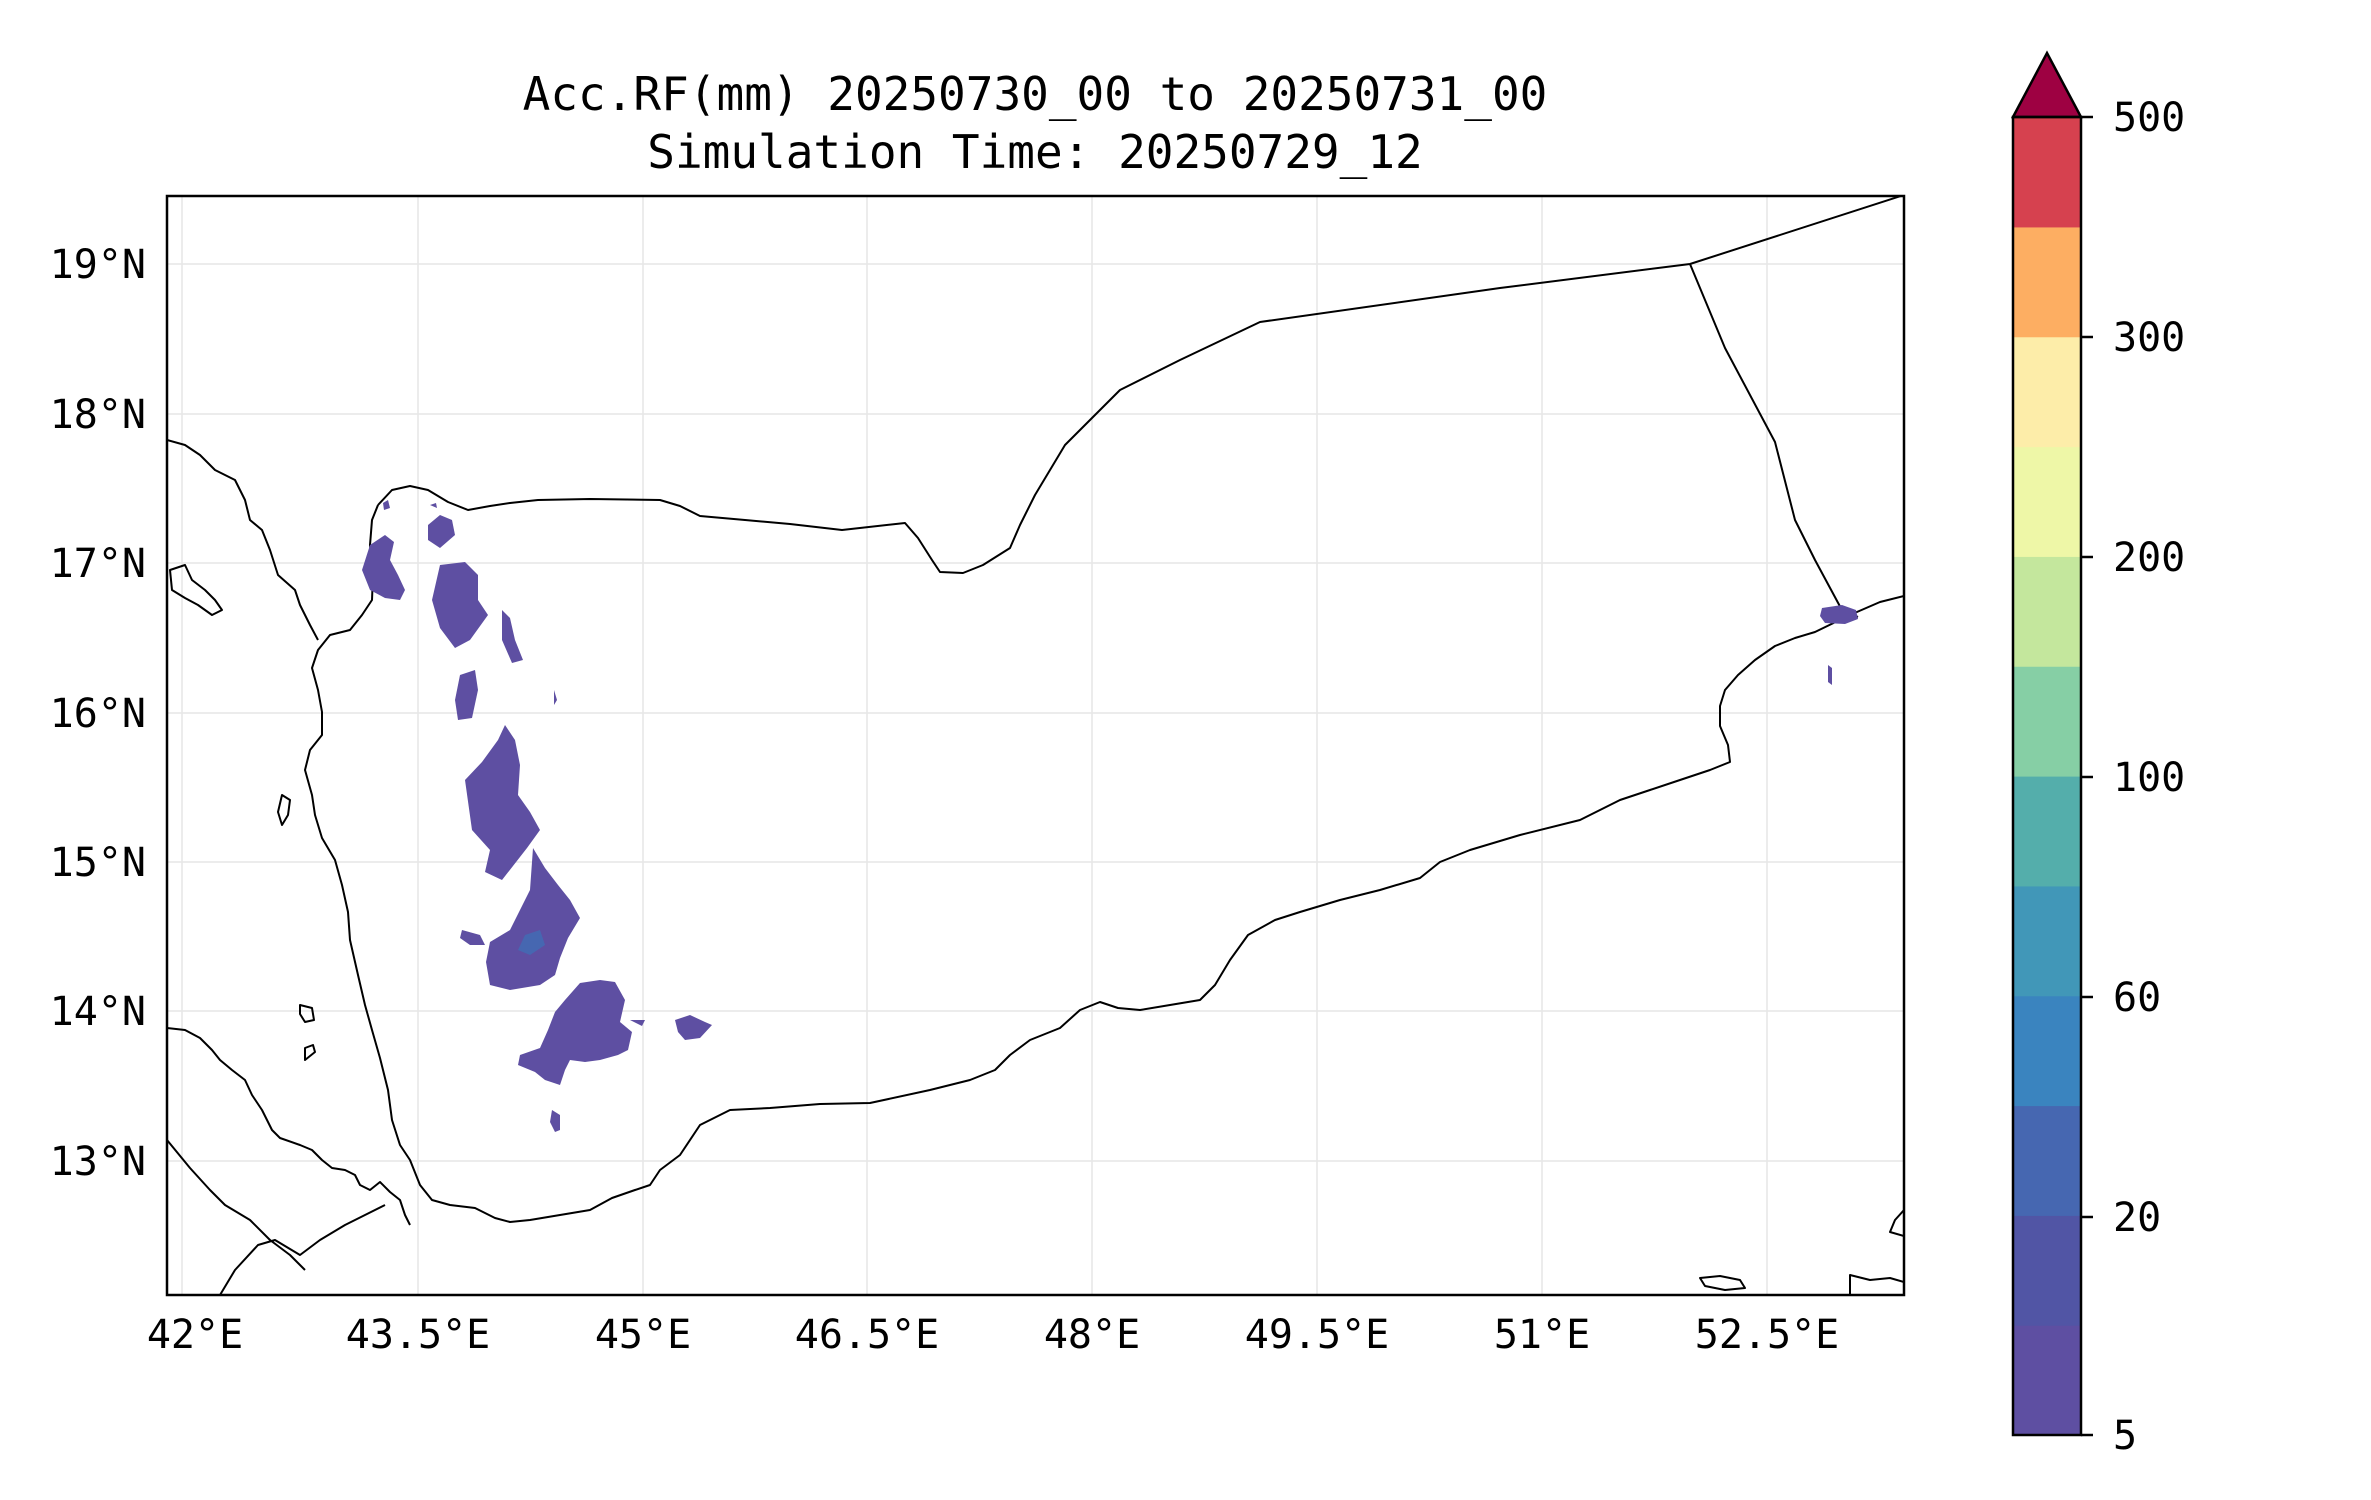  What do you see at coordinates (555, 697) in the screenshot?
I see `rain-area-5b` at bounding box center [555, 697].